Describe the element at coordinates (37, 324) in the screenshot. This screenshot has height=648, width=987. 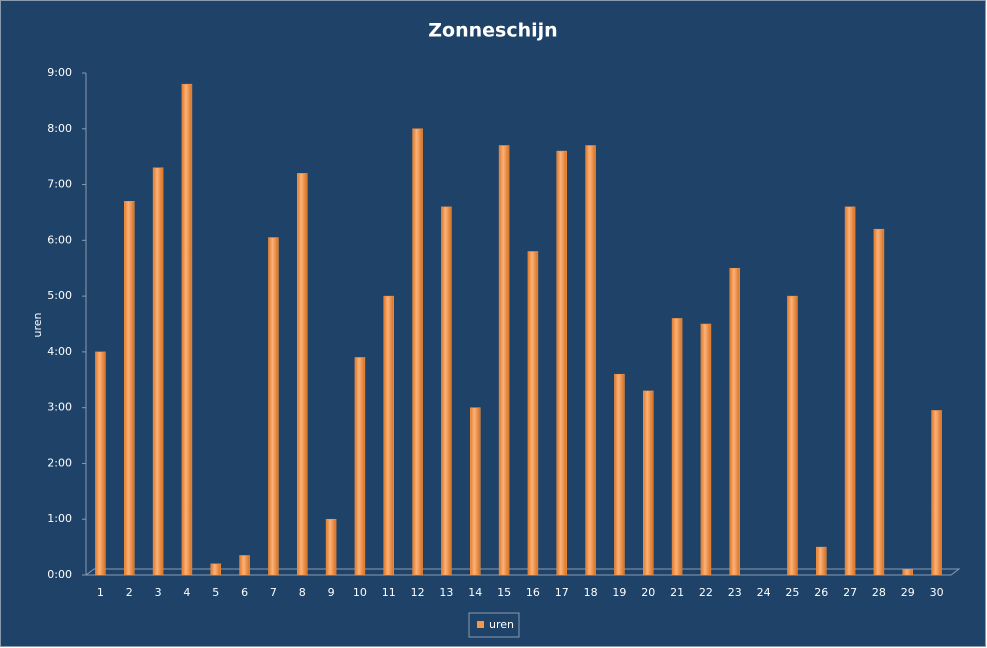
I see `y-axis-label: uren` at that location.